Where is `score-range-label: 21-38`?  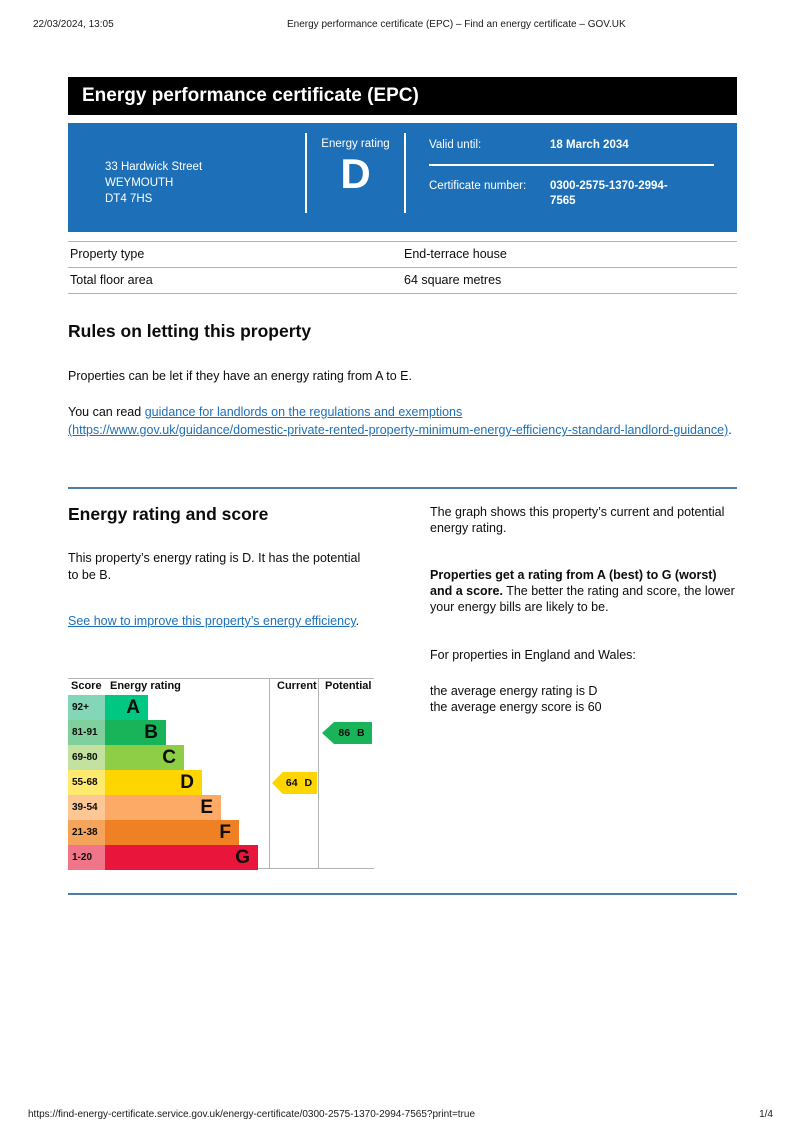
score-range-label: 21-38 is located at coordinates (86, 832).